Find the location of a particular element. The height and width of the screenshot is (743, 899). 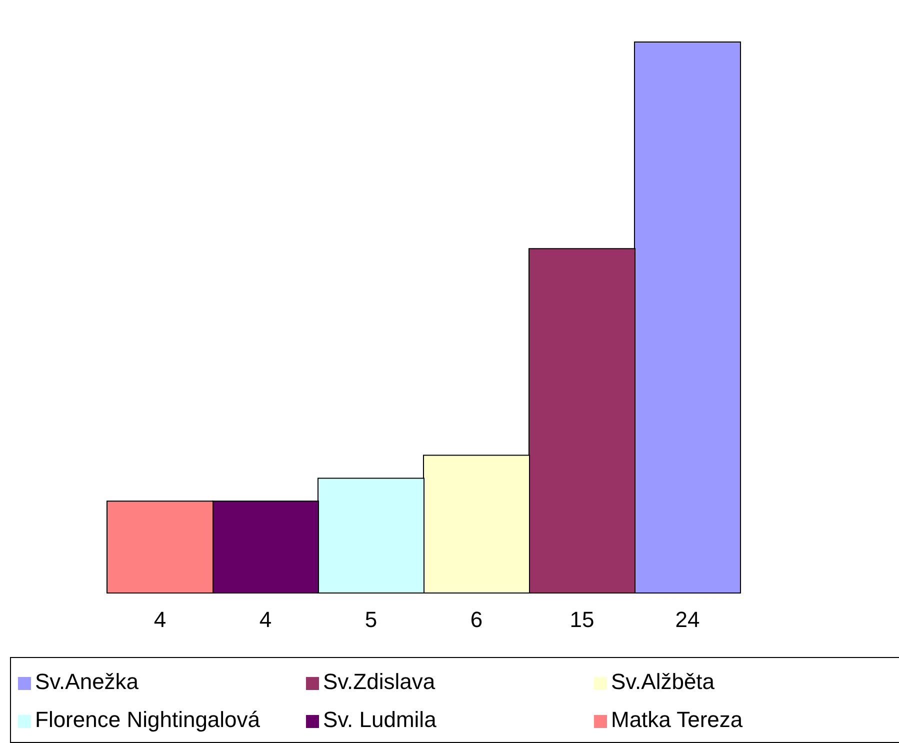

data-label: 6 is located at coordinates (476, 619).